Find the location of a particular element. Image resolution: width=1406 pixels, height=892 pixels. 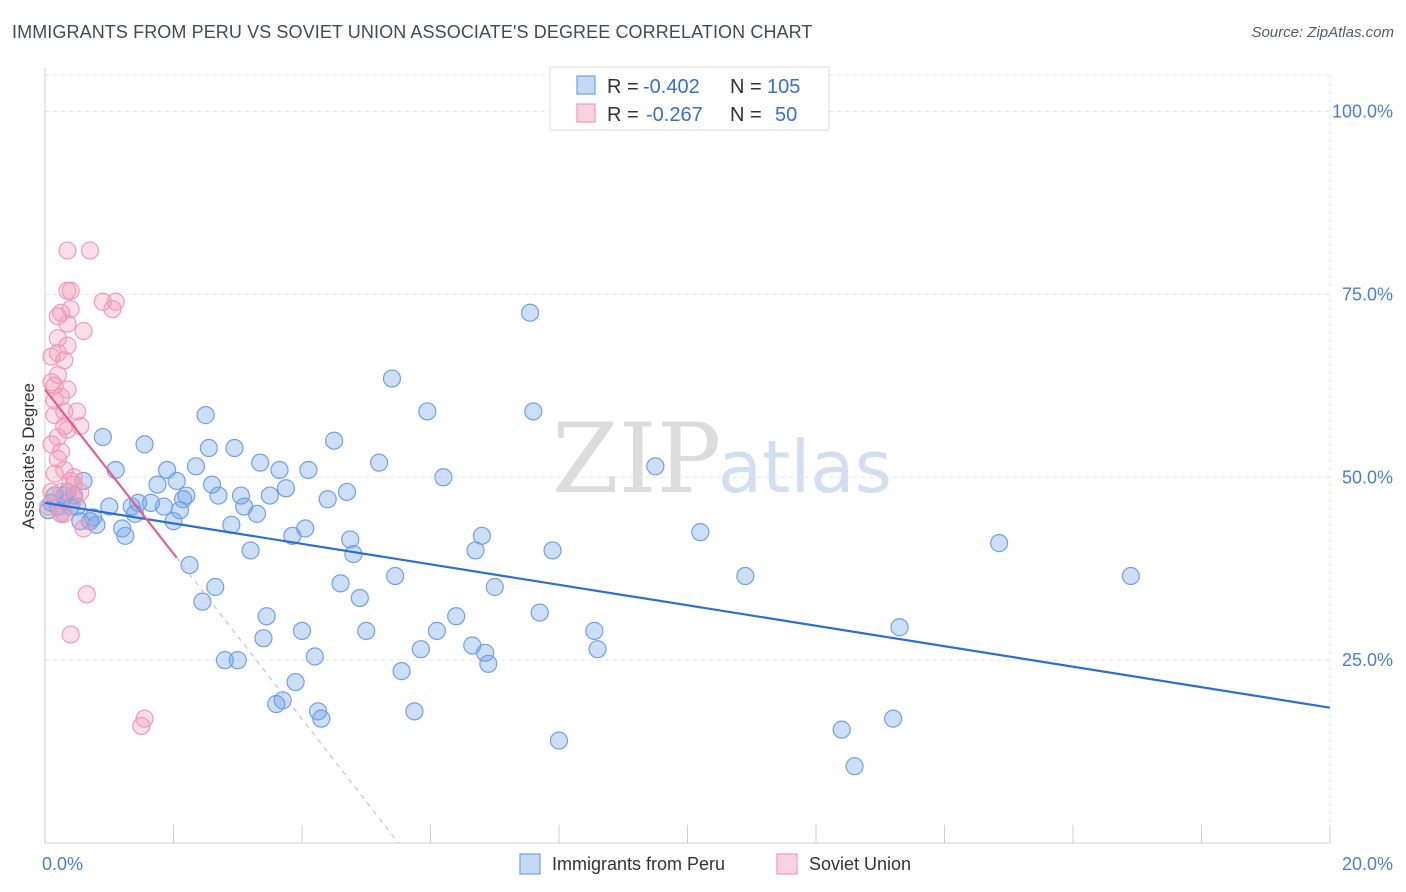

watermark: ZIP atlas is located at coordinates (722, 459).